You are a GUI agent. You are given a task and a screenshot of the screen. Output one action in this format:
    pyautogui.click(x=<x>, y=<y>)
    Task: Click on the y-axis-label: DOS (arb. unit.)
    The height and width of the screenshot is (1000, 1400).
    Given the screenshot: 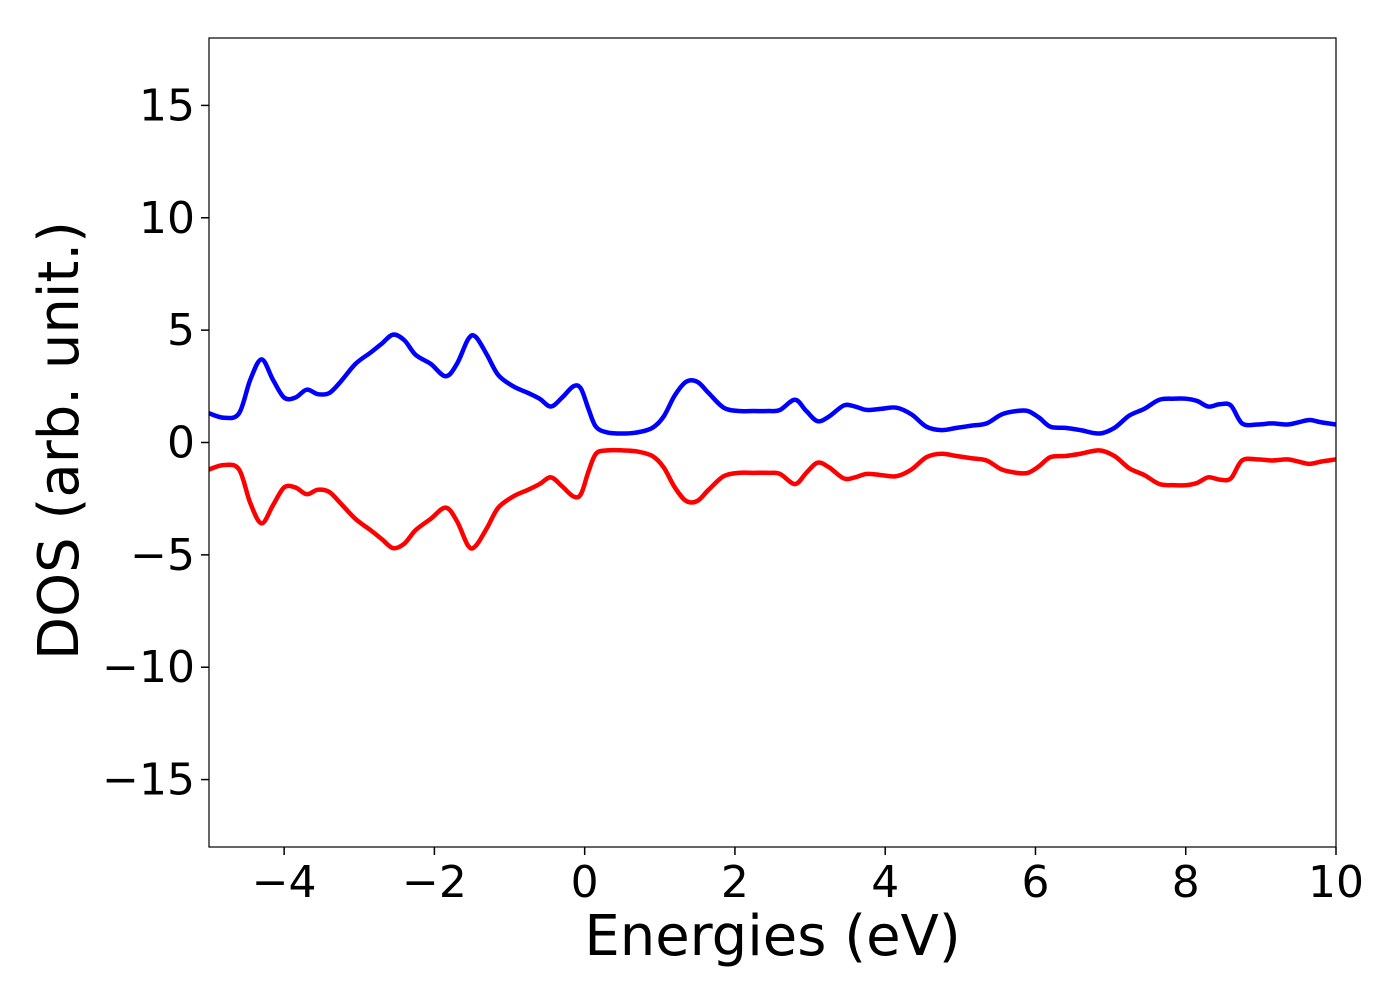 What is the action you would take?
    pyautogui.click(x=59, y=440)
    